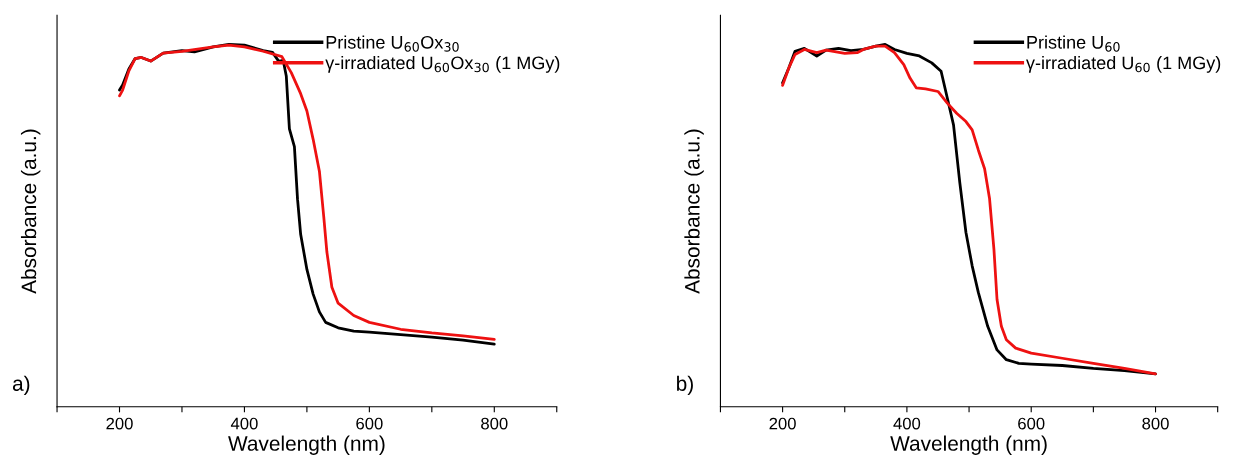 The height and width of the screenshot is (466, 1240). What do you see at coordinates (1073, 43) in the screenshot?
I see `legend-label: Pristine U$_{60}$` at bounding box center [1073, 43].